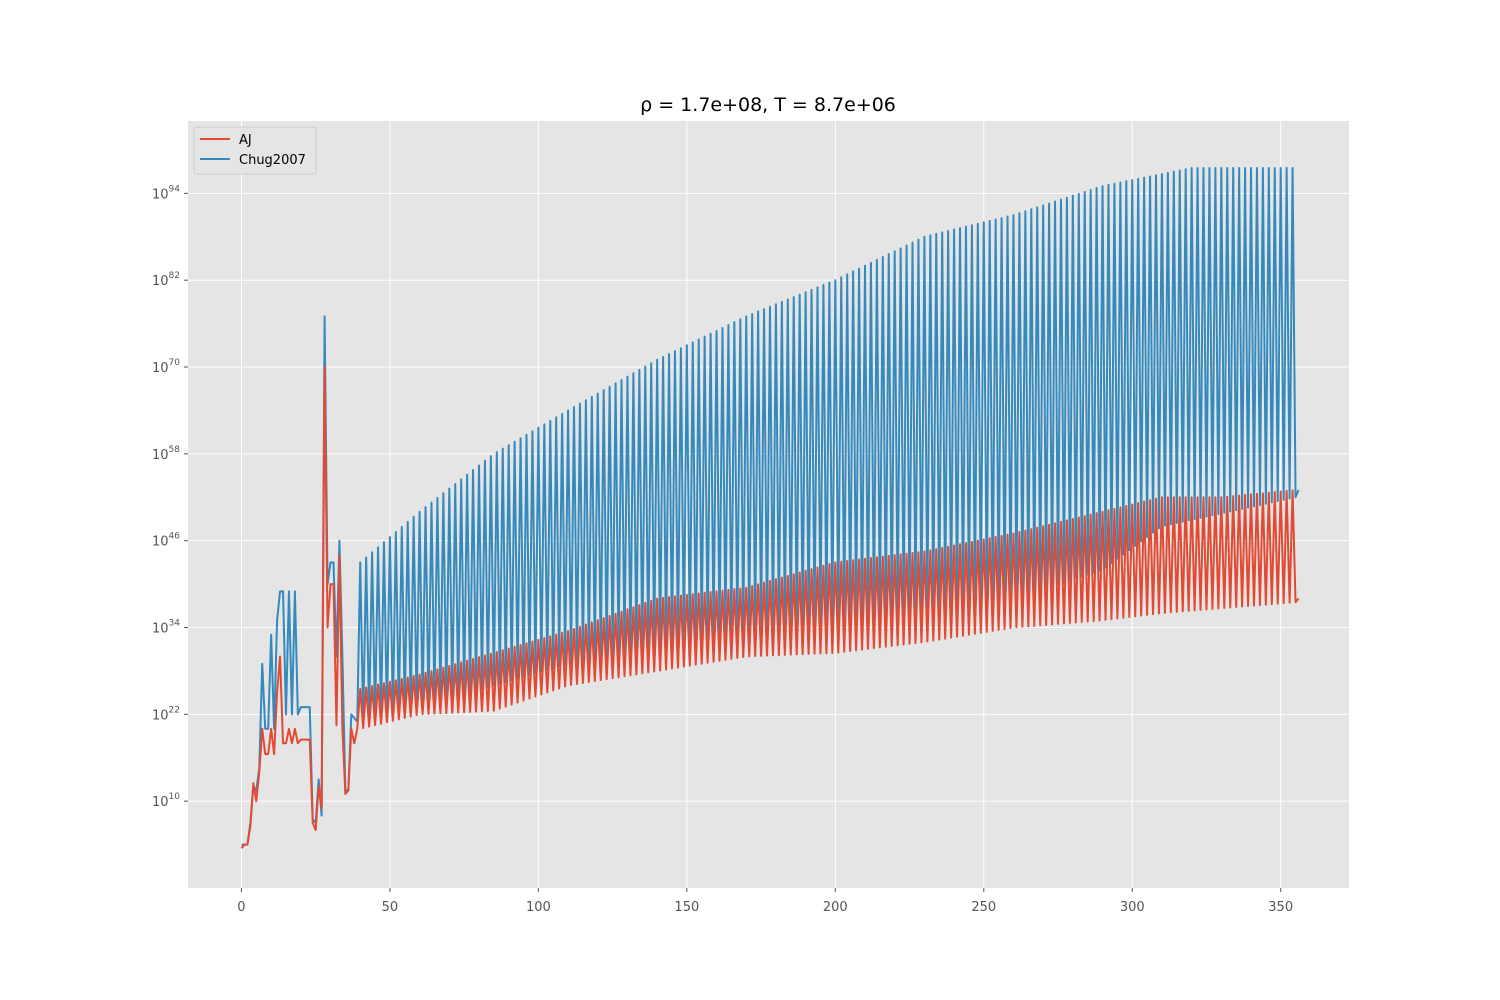 This screenshot has width=1500, height=1000. I want to click on legend: AJ Chug2007, so click(255, 150).